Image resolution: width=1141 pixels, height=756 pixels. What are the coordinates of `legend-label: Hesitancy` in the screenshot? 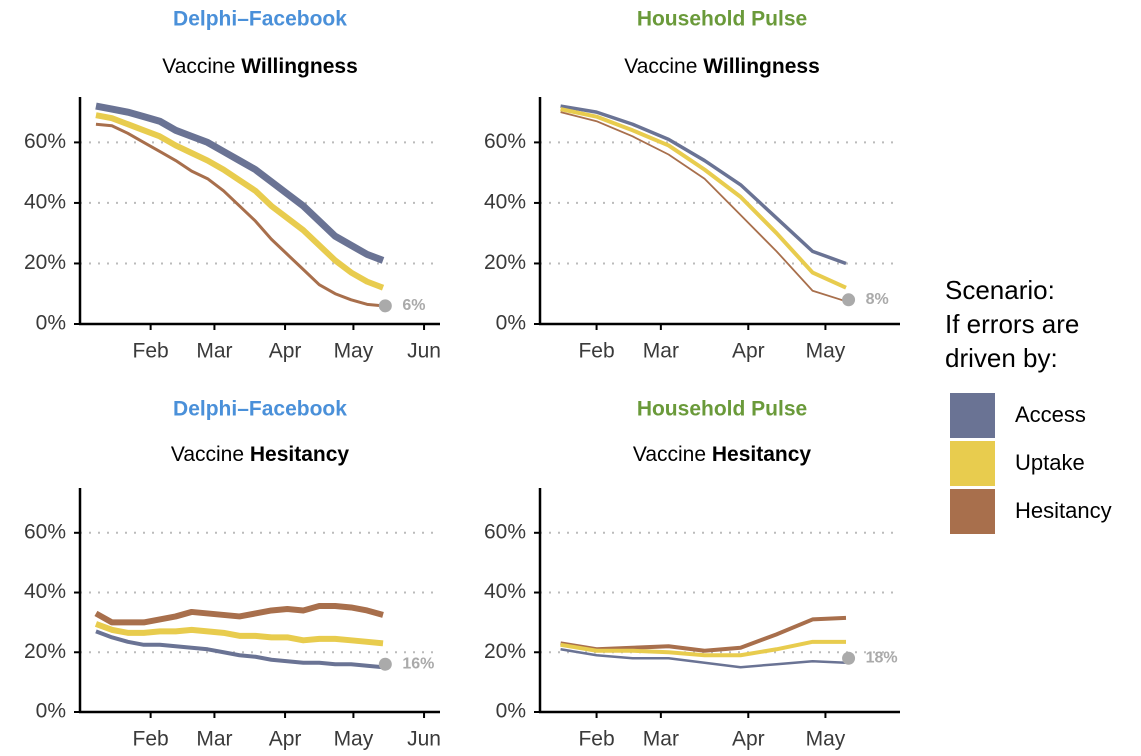 It's located at (1063, 510).